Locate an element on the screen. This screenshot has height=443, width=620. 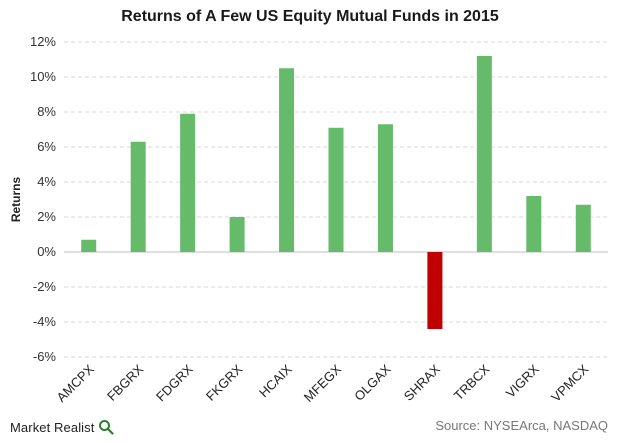
bar-olgax is located at coordinates (385, 188).